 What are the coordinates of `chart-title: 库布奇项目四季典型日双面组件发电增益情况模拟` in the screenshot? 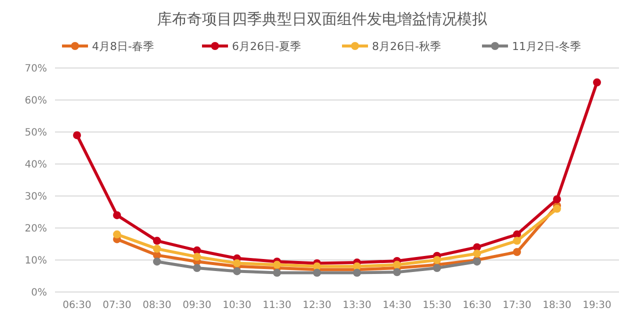 It's located at (322, 19).